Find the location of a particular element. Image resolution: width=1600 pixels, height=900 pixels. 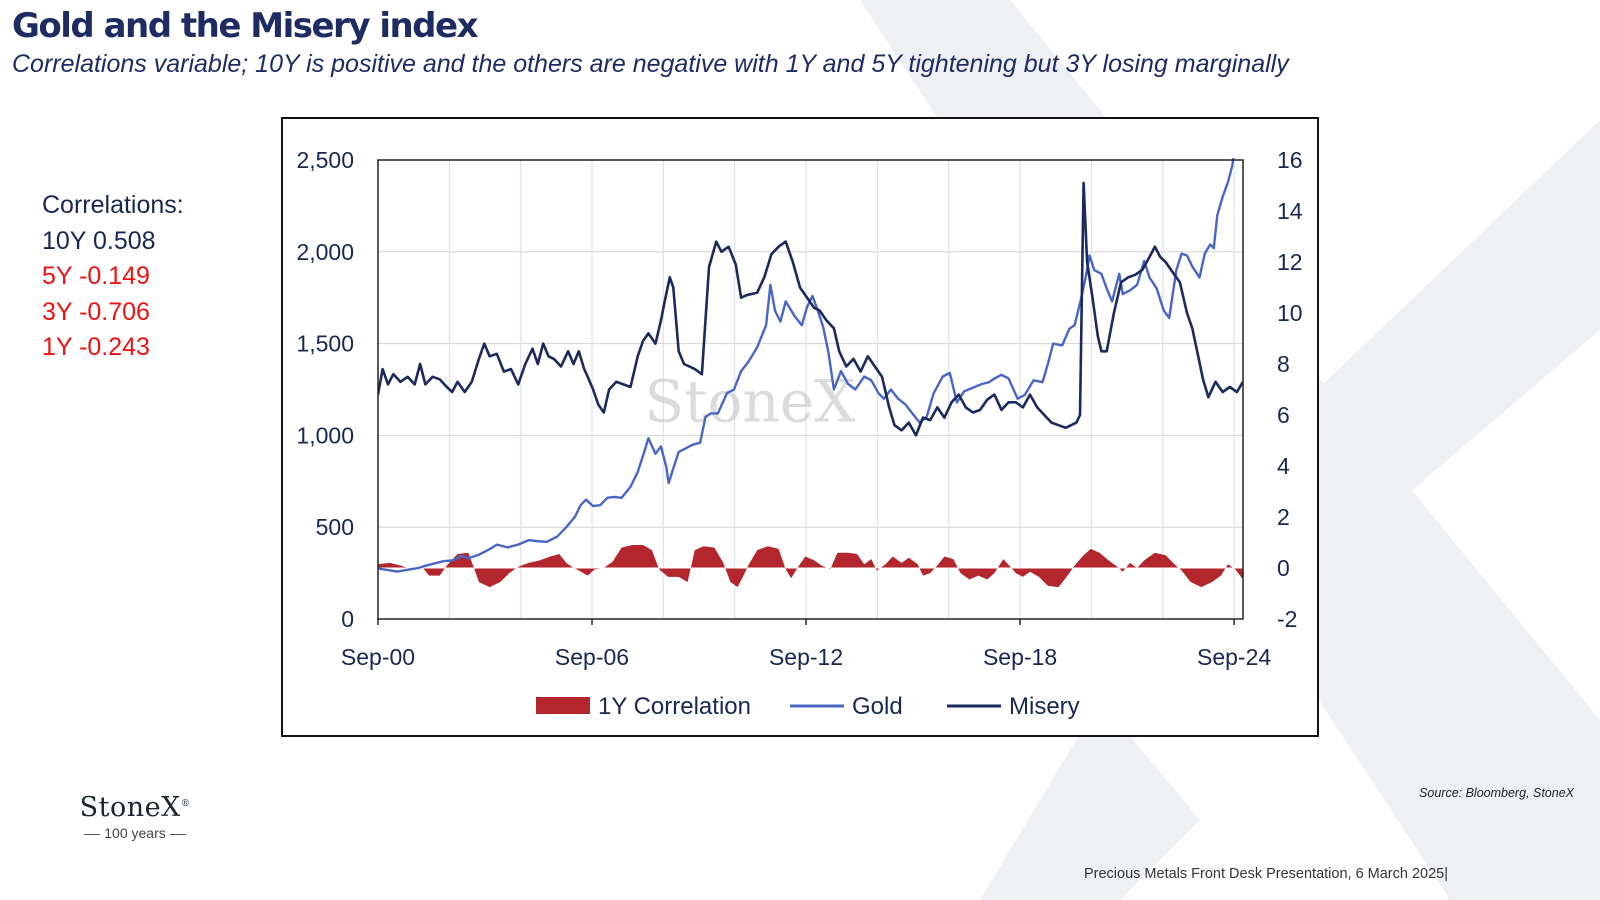

y-right-tick-label: 10 is located at coordinates (1290, 313).